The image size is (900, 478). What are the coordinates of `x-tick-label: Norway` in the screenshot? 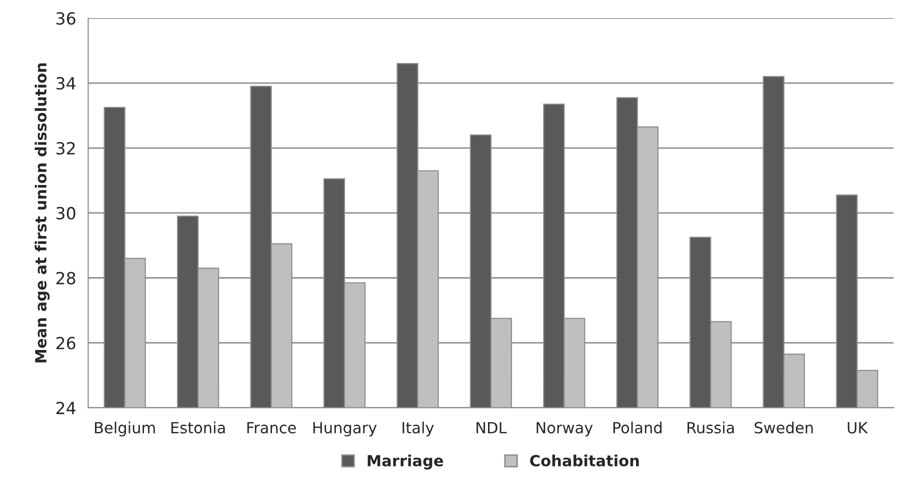 It's located at (564, 429).